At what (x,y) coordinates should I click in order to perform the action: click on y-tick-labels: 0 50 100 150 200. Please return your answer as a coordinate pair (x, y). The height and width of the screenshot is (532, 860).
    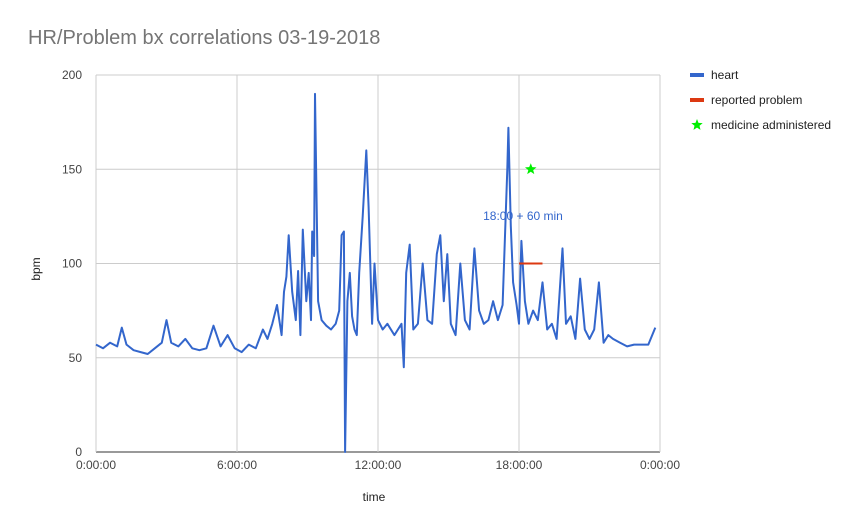
    Looking at the image, I should click on (72, 263).